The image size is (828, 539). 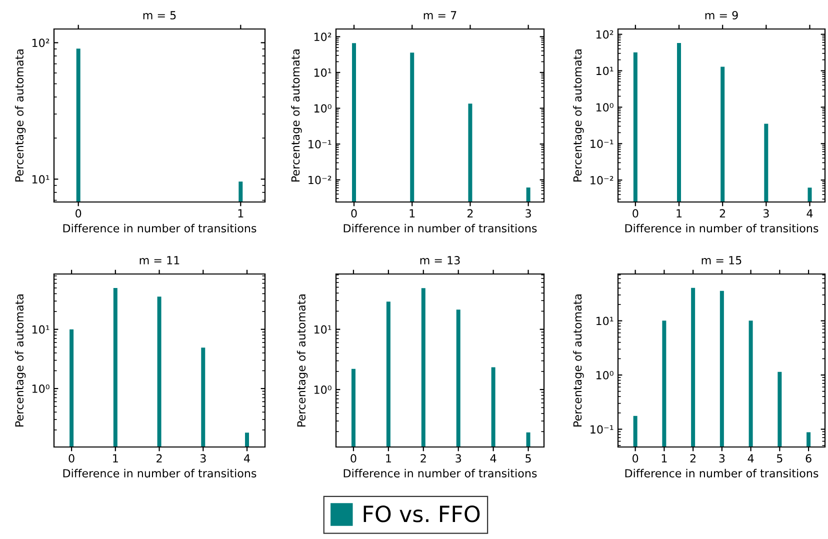 I want to click on chart-title: m = 13, so click(x=440, y=260).